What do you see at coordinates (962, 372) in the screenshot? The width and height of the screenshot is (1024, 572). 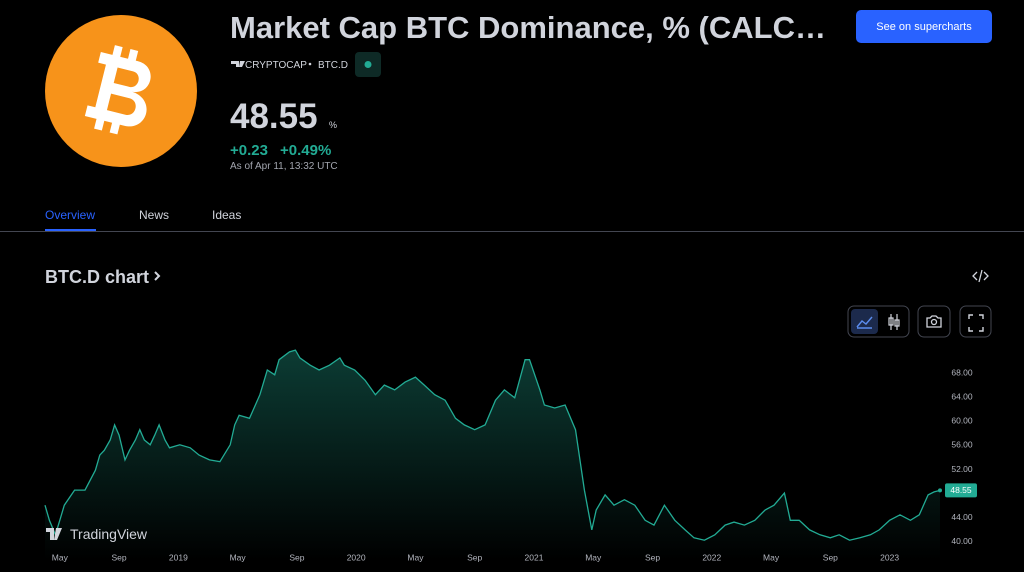 I see `y-tick-label: 68.00` at bounding box center [962, 372].